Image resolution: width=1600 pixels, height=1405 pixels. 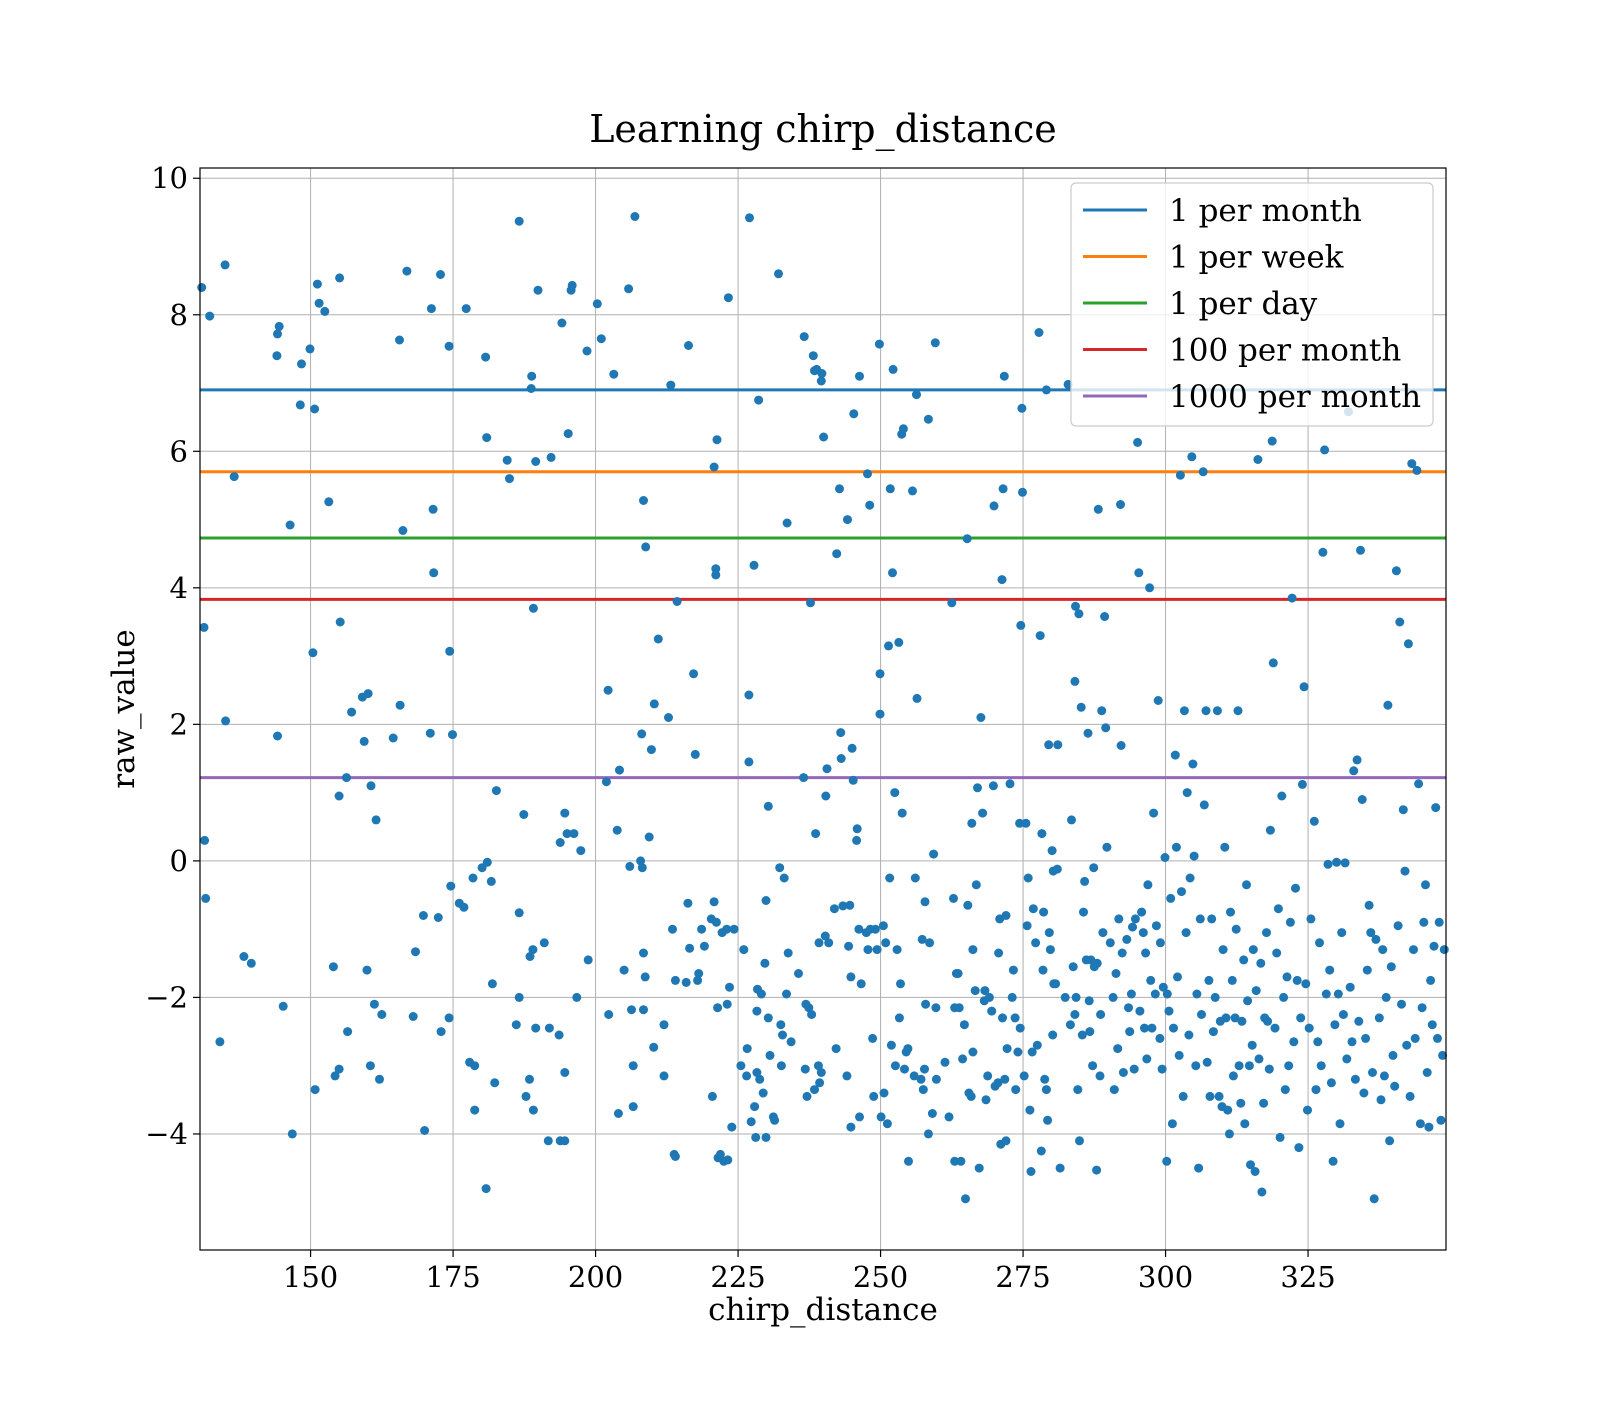 What do you see at coordinates (124, 709) in the screenshot?
I see `y-axis-label: raw_value` at bounding box center [124, 709].